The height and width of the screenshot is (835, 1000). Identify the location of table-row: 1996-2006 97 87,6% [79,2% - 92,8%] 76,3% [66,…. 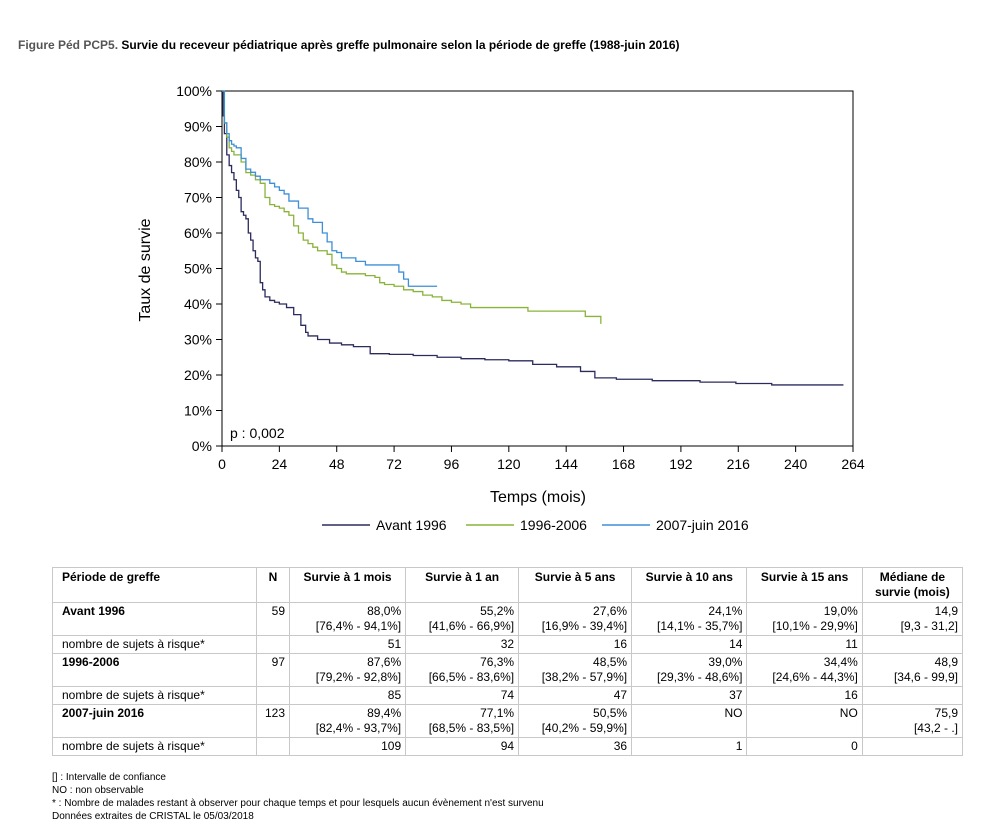
(508, 670).